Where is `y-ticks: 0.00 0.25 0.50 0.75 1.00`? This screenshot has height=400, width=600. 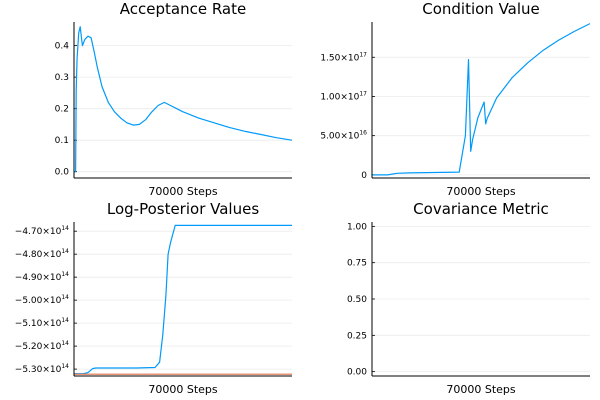 y-ticks: 0.00 0.25 0.50 0.75 1.00 is located at coordinates (361, 300).